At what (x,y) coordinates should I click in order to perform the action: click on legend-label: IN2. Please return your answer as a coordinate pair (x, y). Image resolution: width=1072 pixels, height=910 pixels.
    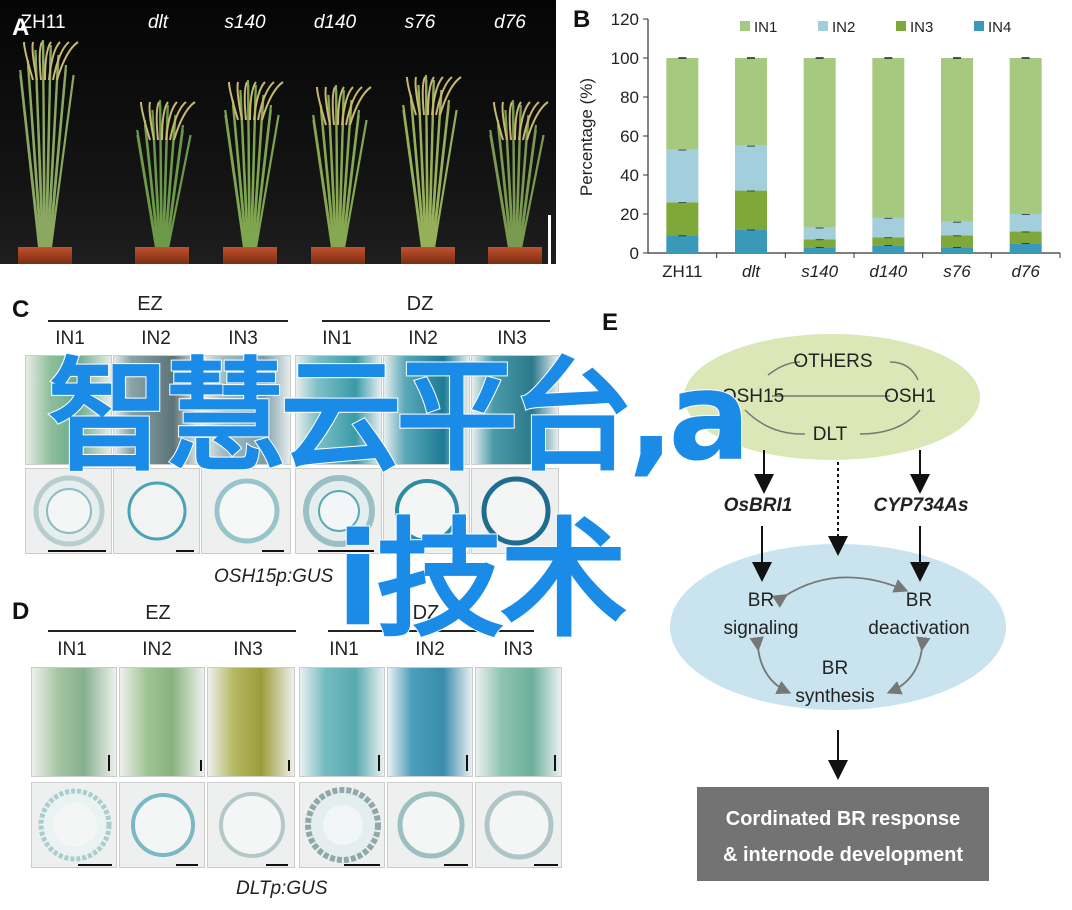
    Looking at the image, I should click on (843, 27).